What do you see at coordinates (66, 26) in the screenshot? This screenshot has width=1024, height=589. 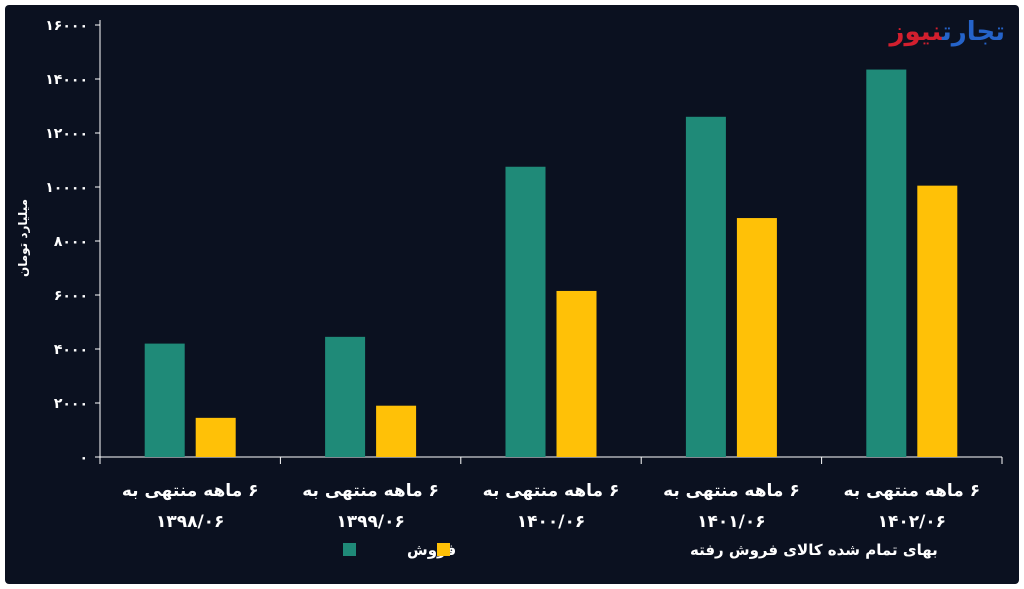 I see `y-tick-label: ۱۶۰۰۰` at bounding box center [66, 26].